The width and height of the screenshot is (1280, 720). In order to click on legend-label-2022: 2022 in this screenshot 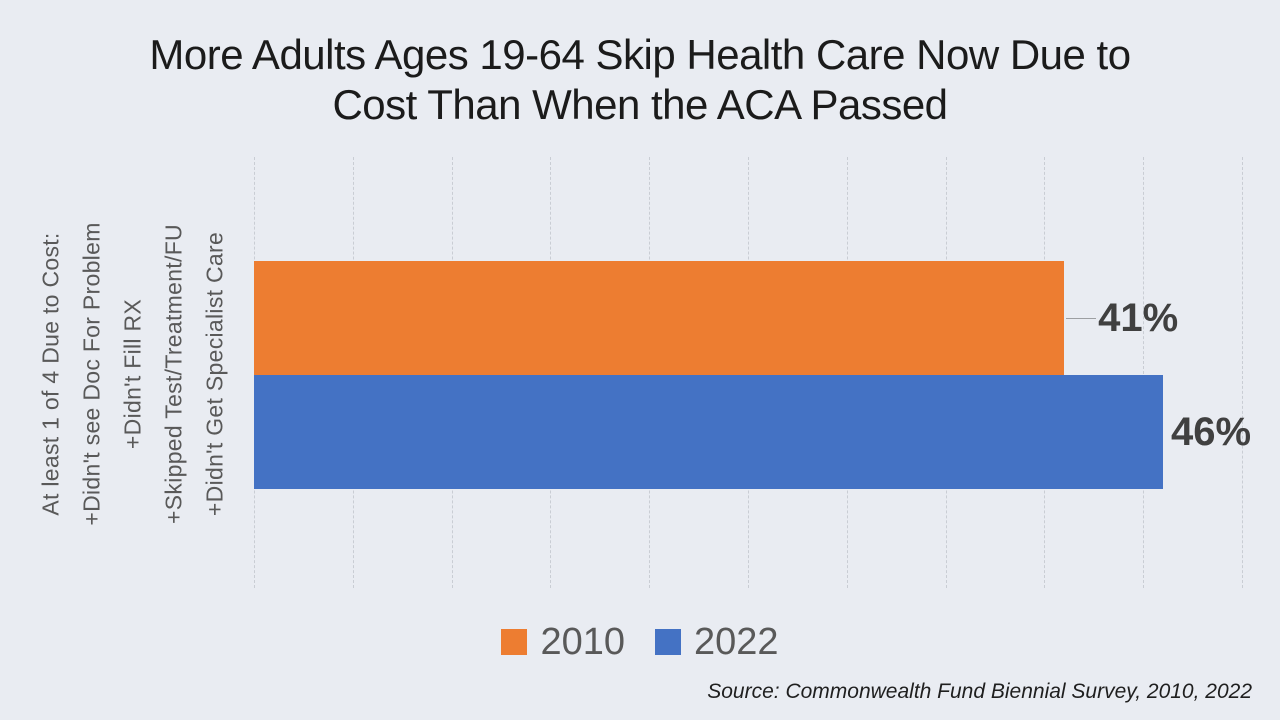, I will do `click(736, 642)`.